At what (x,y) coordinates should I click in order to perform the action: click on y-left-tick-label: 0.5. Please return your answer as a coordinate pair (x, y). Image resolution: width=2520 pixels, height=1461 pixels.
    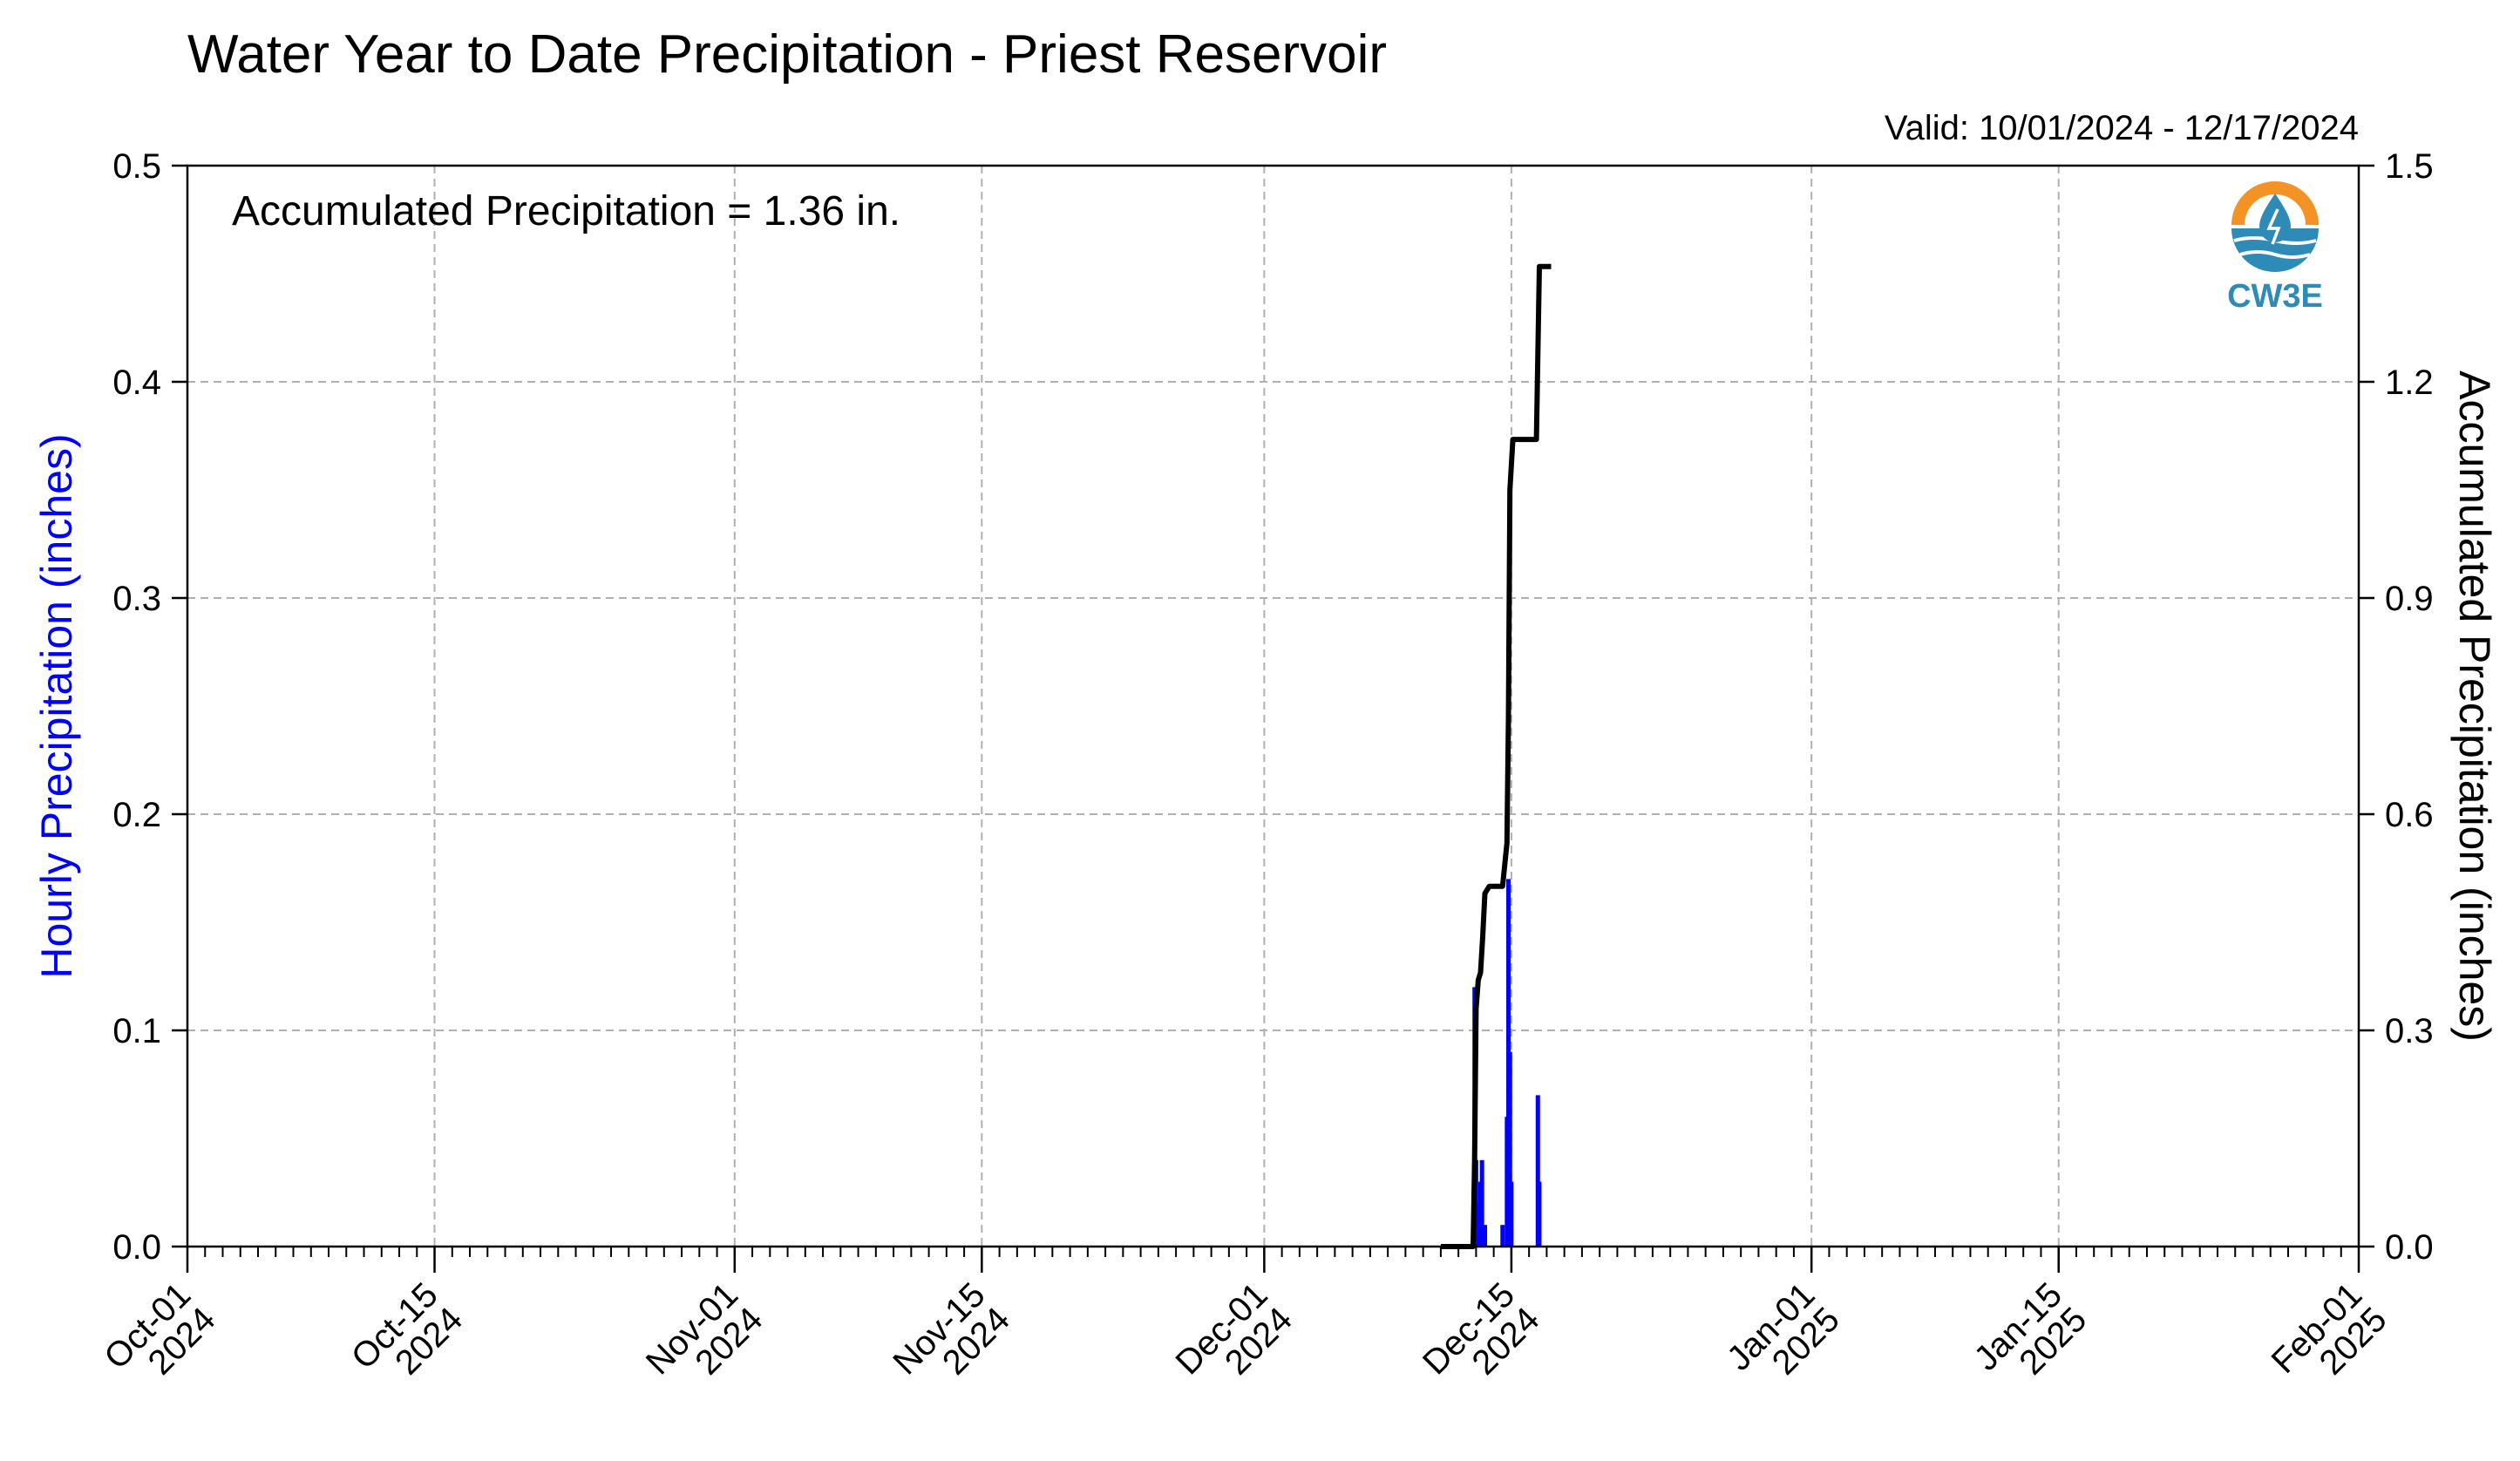
    Looking at the image, I should click on (136, 166).